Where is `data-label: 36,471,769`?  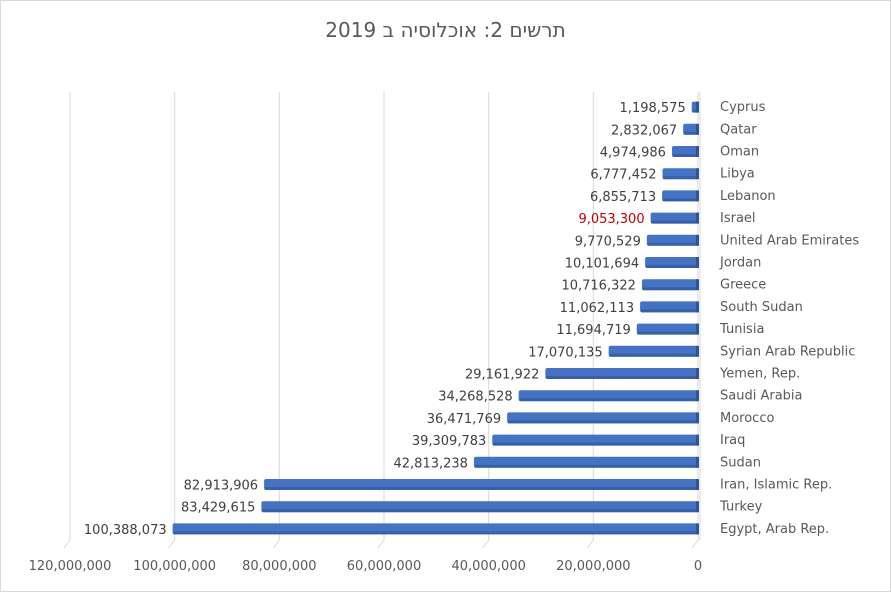 data-label: 36,471,769 is located at coordinates (464, 419).